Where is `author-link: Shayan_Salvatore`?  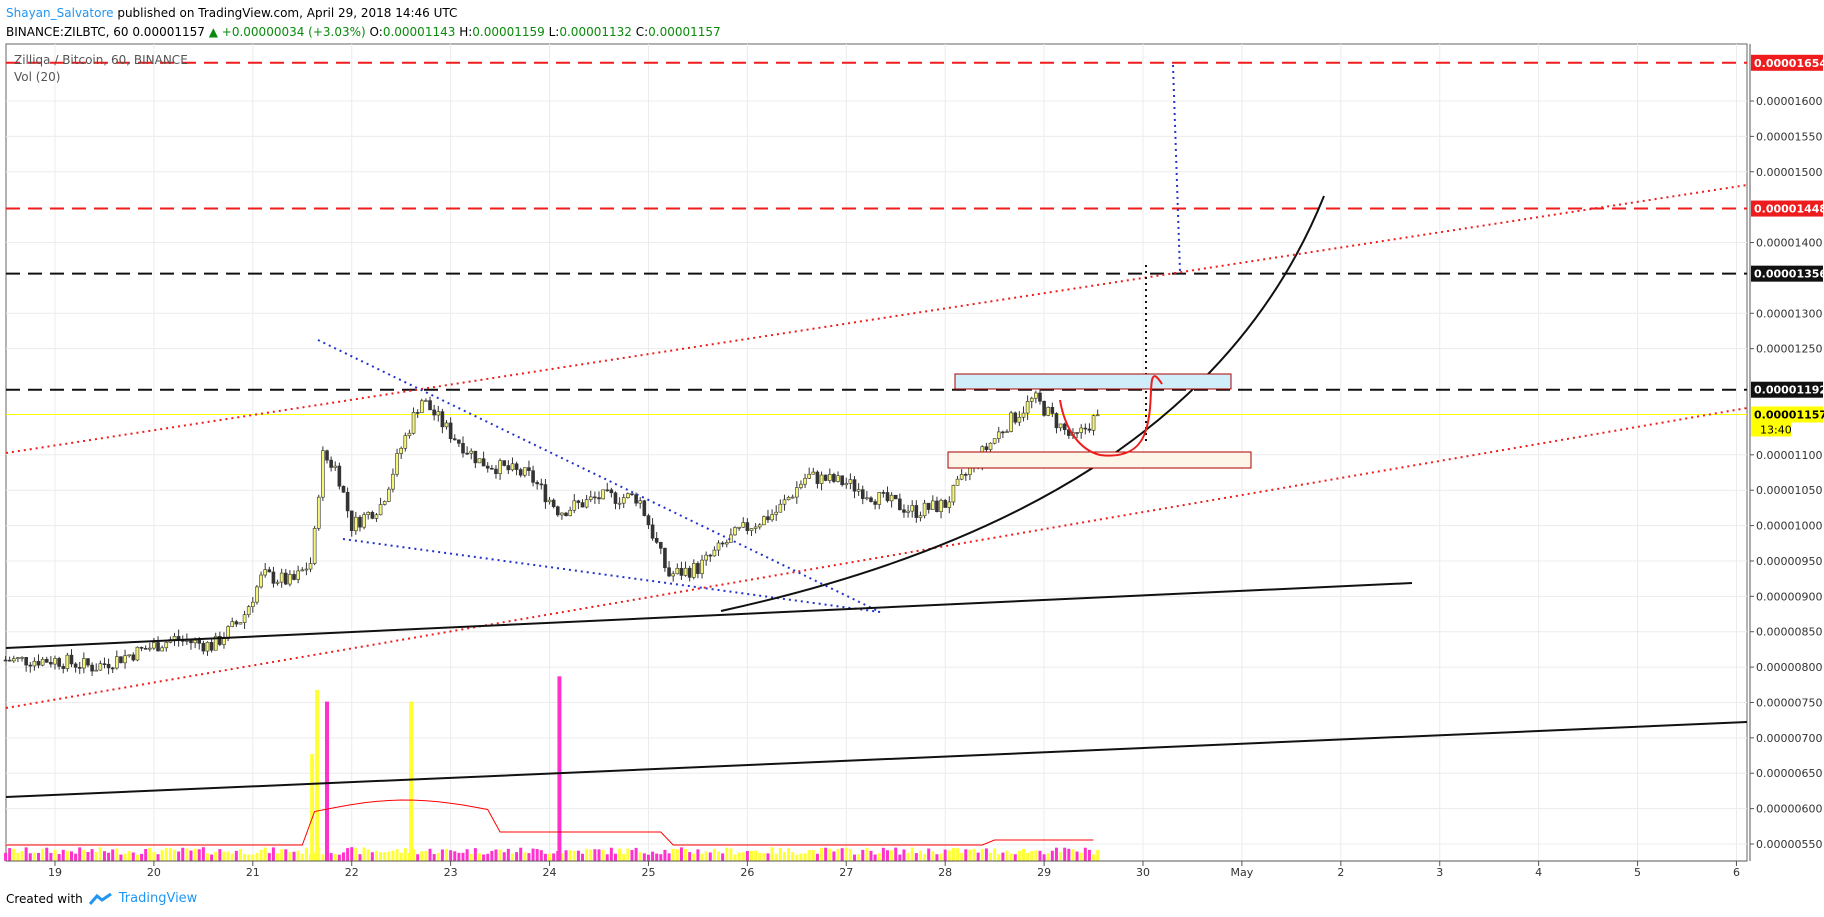
author-link: Shayan_Salvatore is located at coordinates (60, 13).